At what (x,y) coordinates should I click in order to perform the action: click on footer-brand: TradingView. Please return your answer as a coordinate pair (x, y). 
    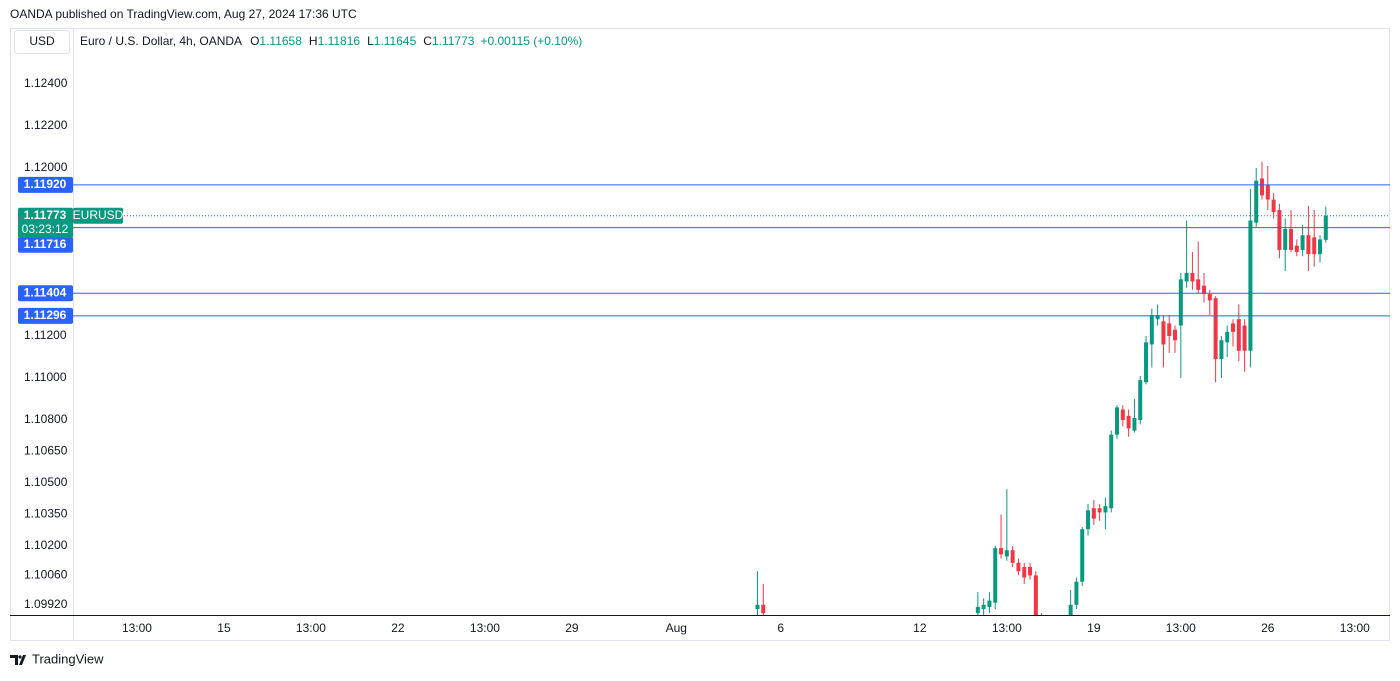
    Looking at the image, I should click on (68, 658).